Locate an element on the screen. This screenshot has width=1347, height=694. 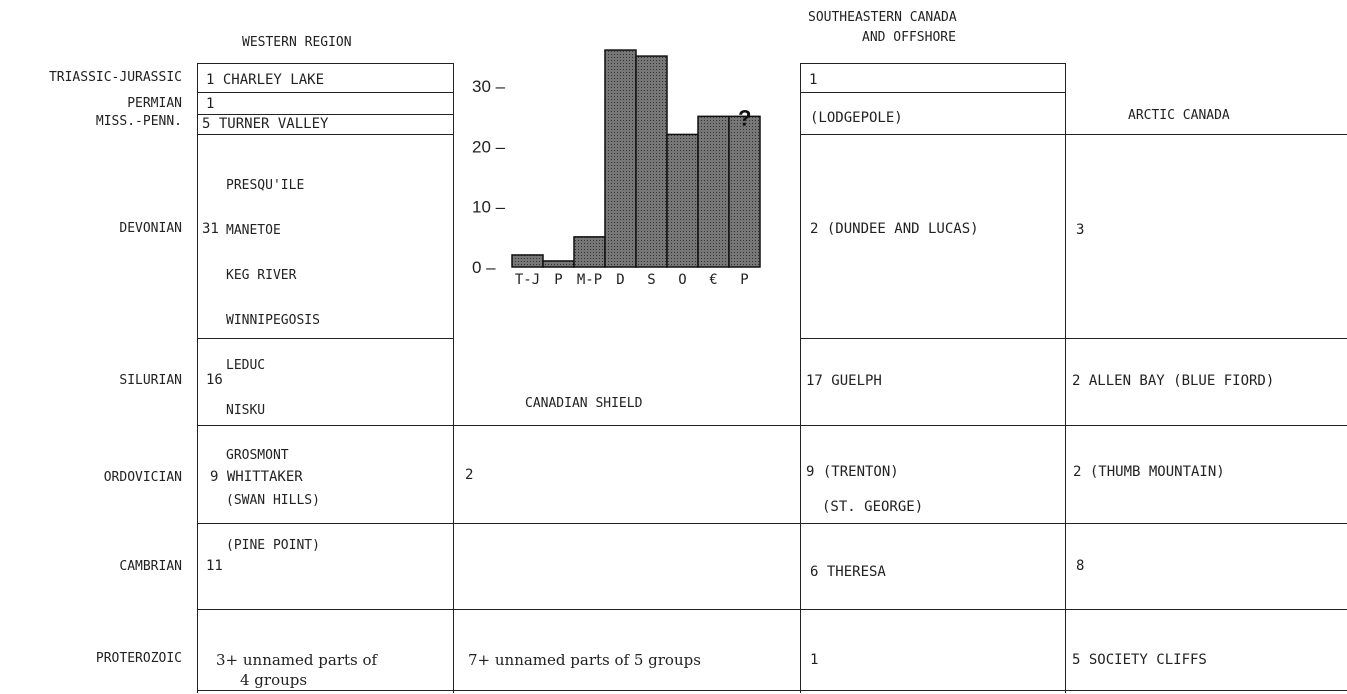
col-line-se-right is located at coordinates (1065, 378).